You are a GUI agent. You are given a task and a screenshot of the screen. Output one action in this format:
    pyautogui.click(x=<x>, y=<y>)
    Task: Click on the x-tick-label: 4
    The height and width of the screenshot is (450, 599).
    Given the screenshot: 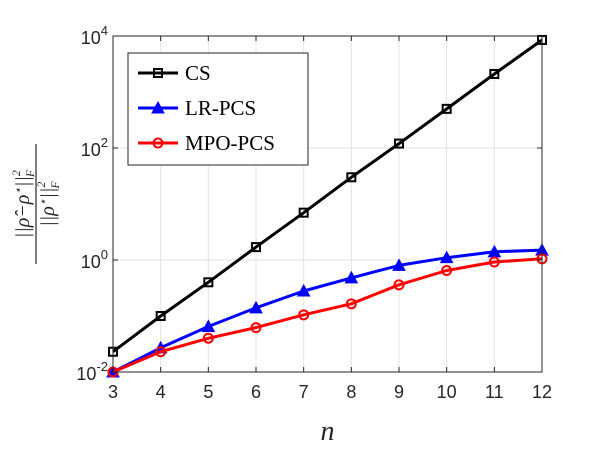 What is the action you would take?
    pyautogui.click(x=161, y=392)
    